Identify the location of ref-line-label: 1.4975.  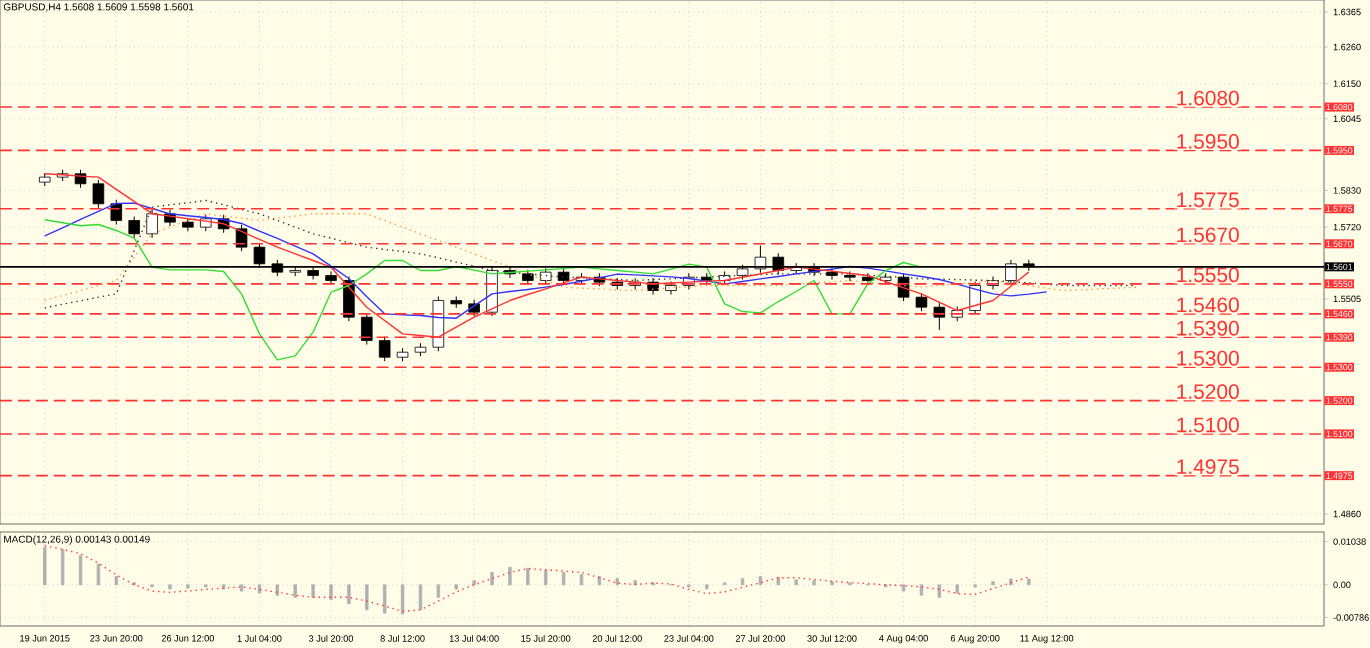
(1208, 467).